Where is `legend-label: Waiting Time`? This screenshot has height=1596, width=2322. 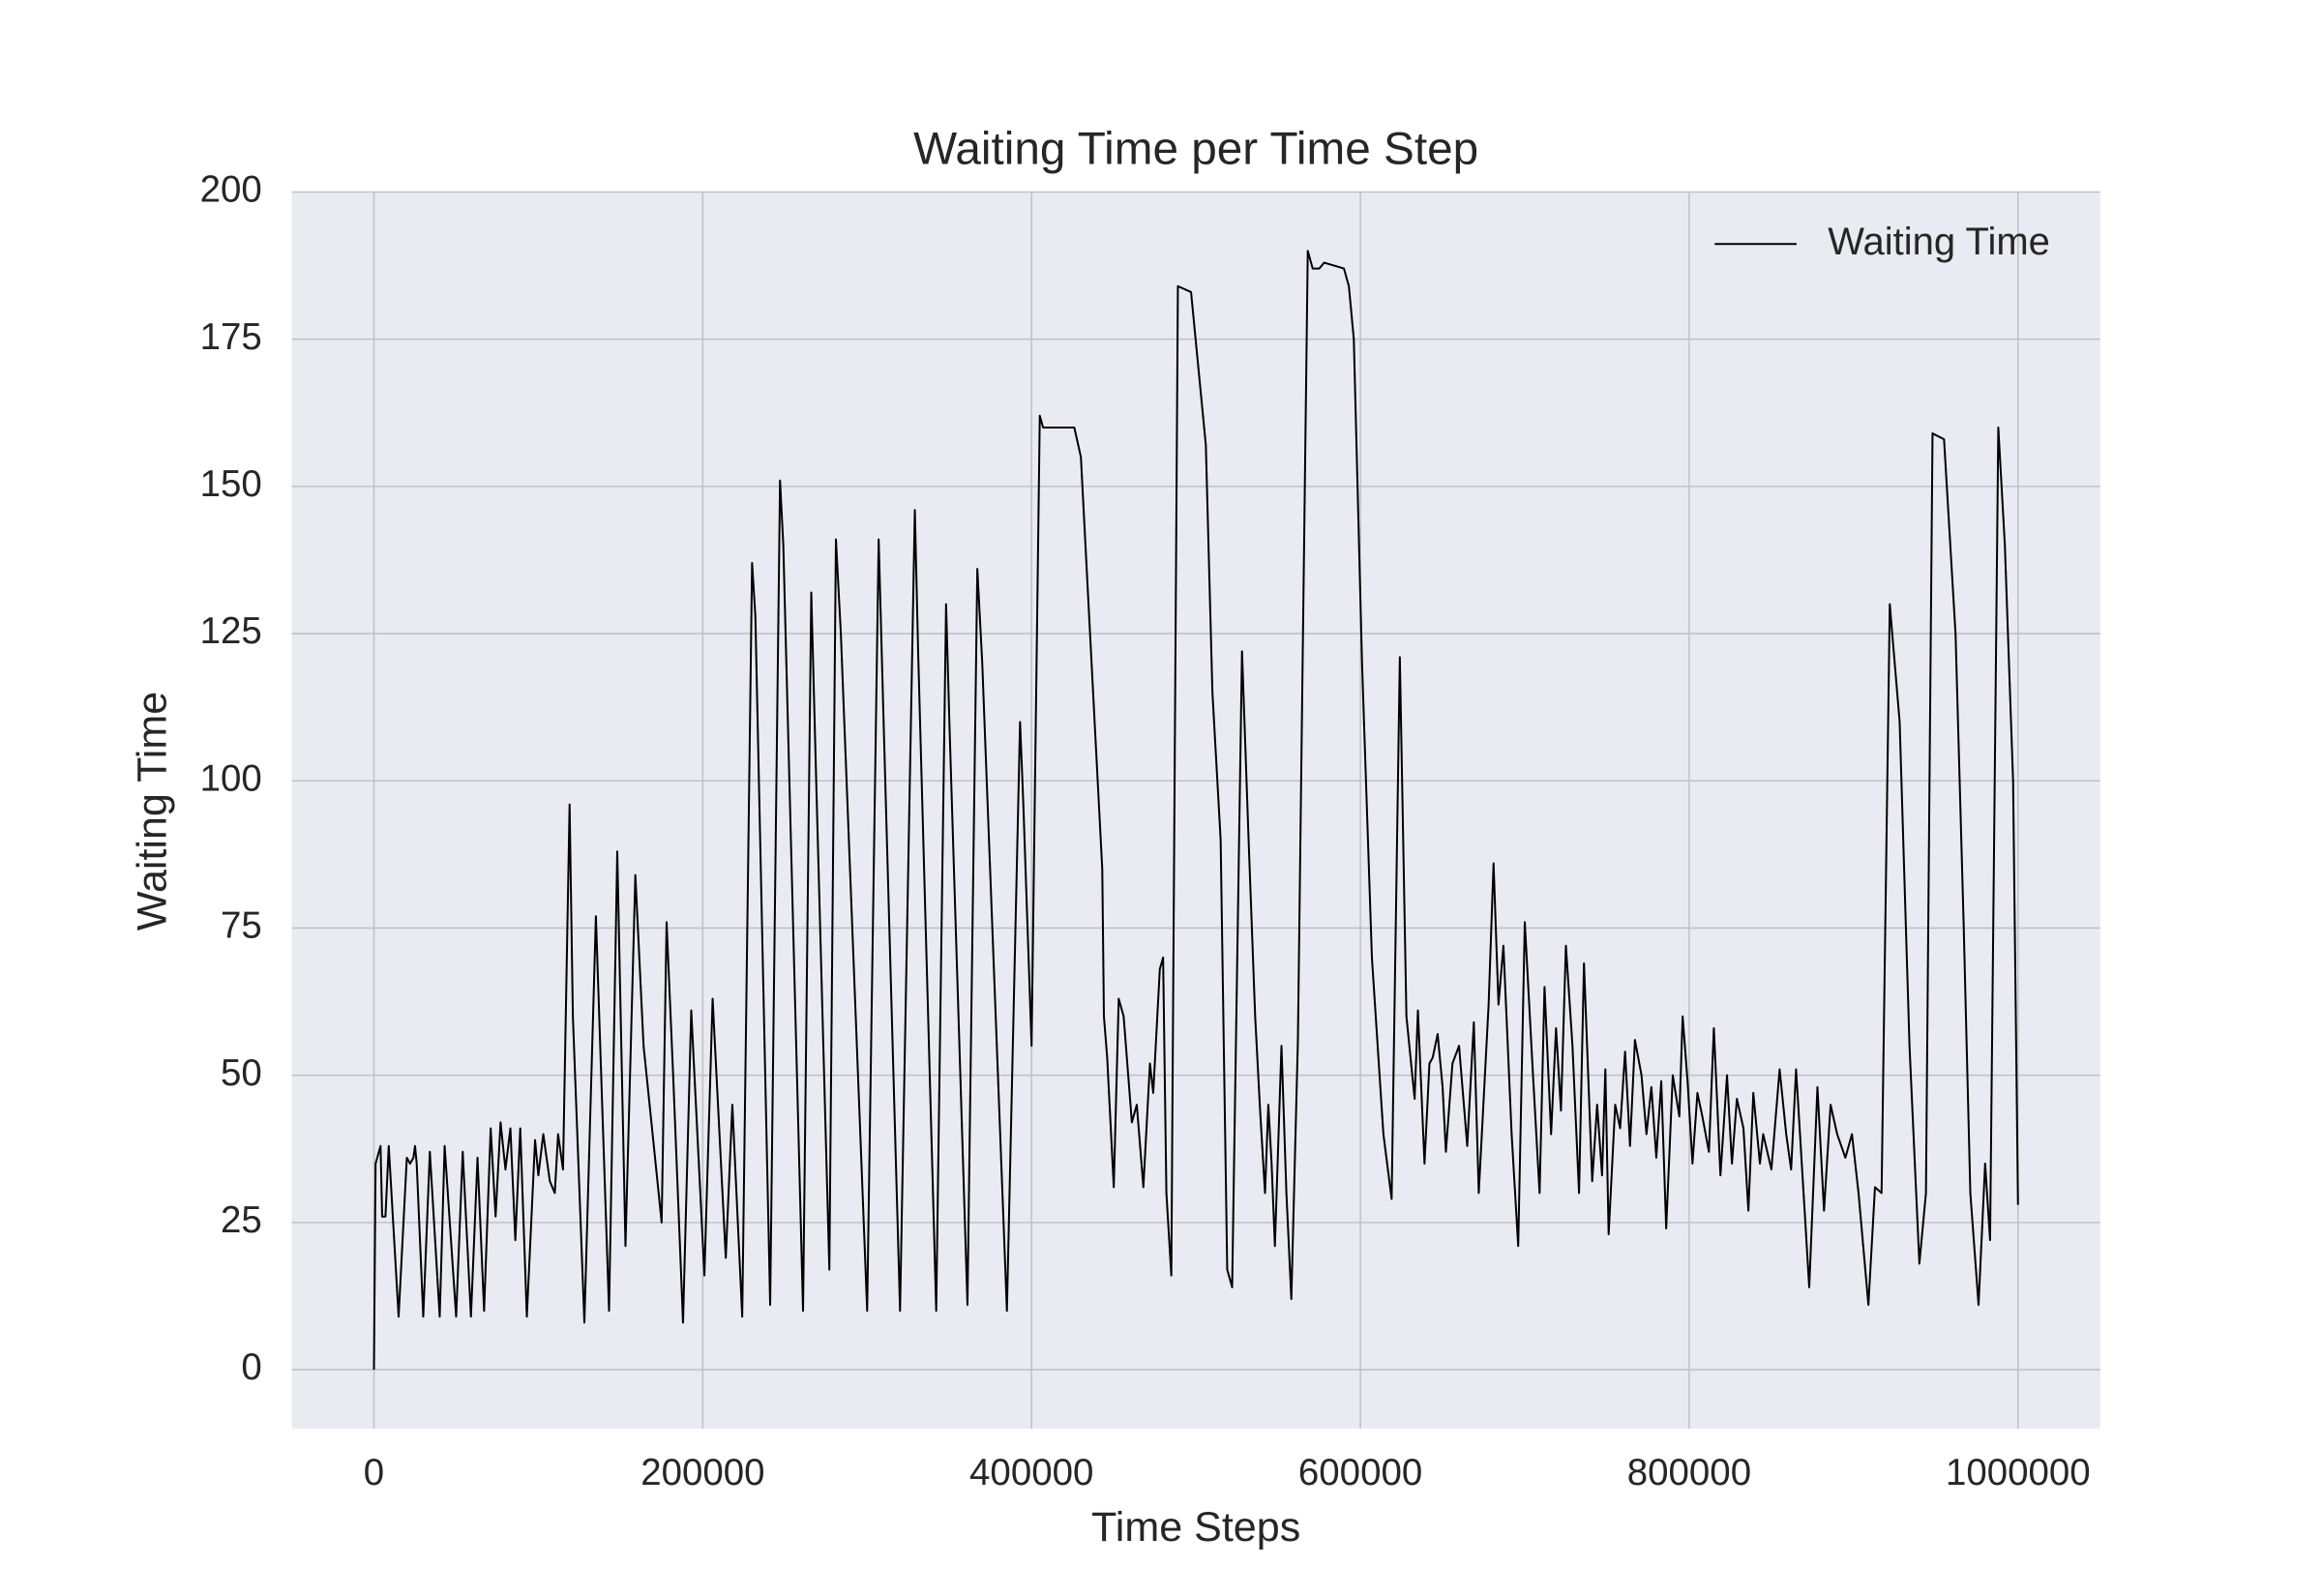
legend-label: Waiting Time is located at coordinates (1939, 242).